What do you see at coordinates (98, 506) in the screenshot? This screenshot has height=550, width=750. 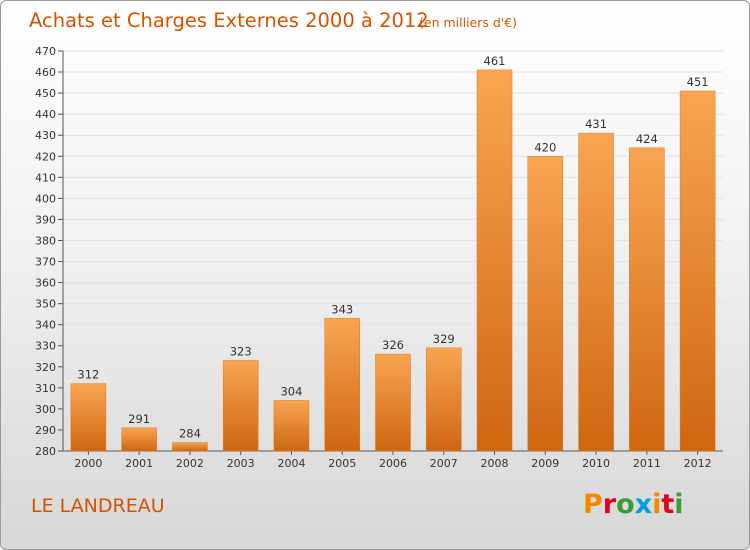 I see `commune-name: LE LANDREAU` at bounding box center [98, 506].